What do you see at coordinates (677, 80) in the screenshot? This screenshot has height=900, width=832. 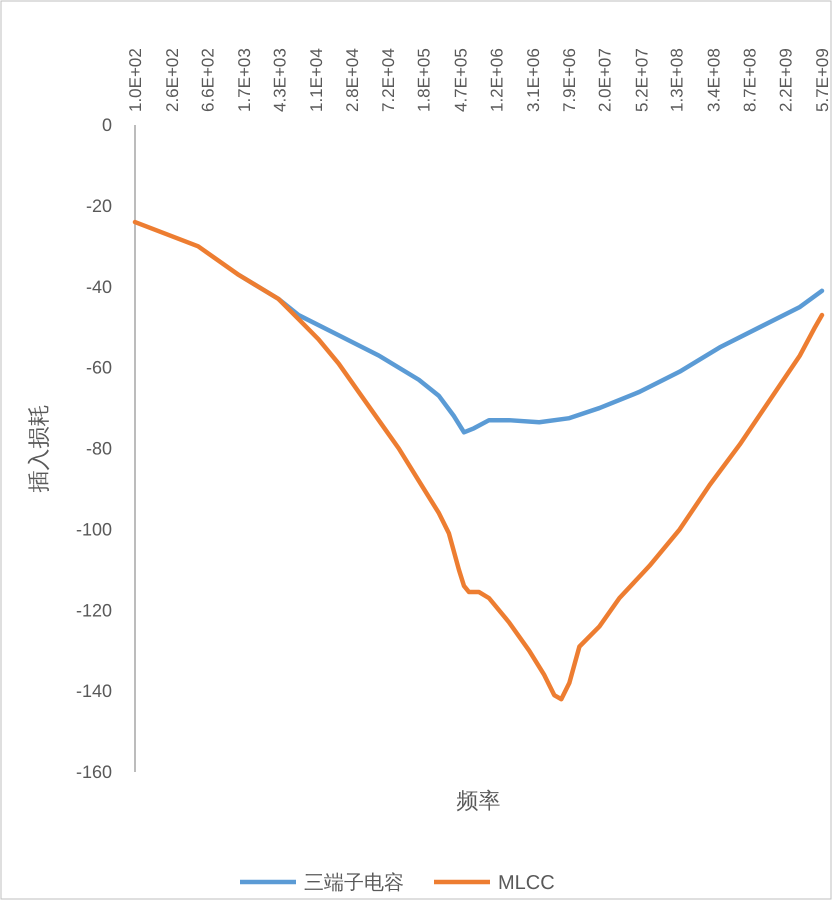 I see `x-tick-label: 1.3E+08` at bounding box center [677, 80].